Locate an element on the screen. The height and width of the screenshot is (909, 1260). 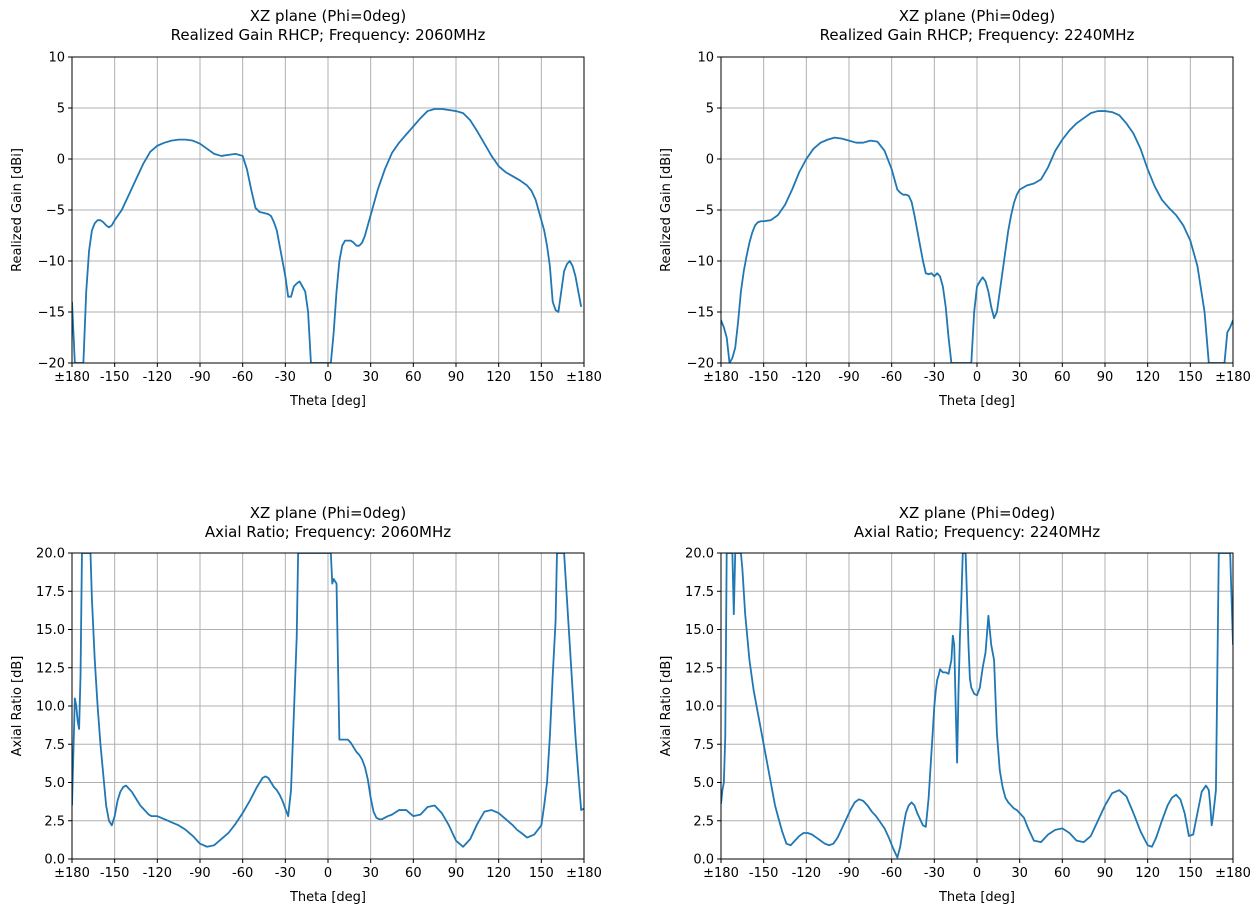
y-axis-label: Realized Gain [dBi] is located at coordinates (17, 210).